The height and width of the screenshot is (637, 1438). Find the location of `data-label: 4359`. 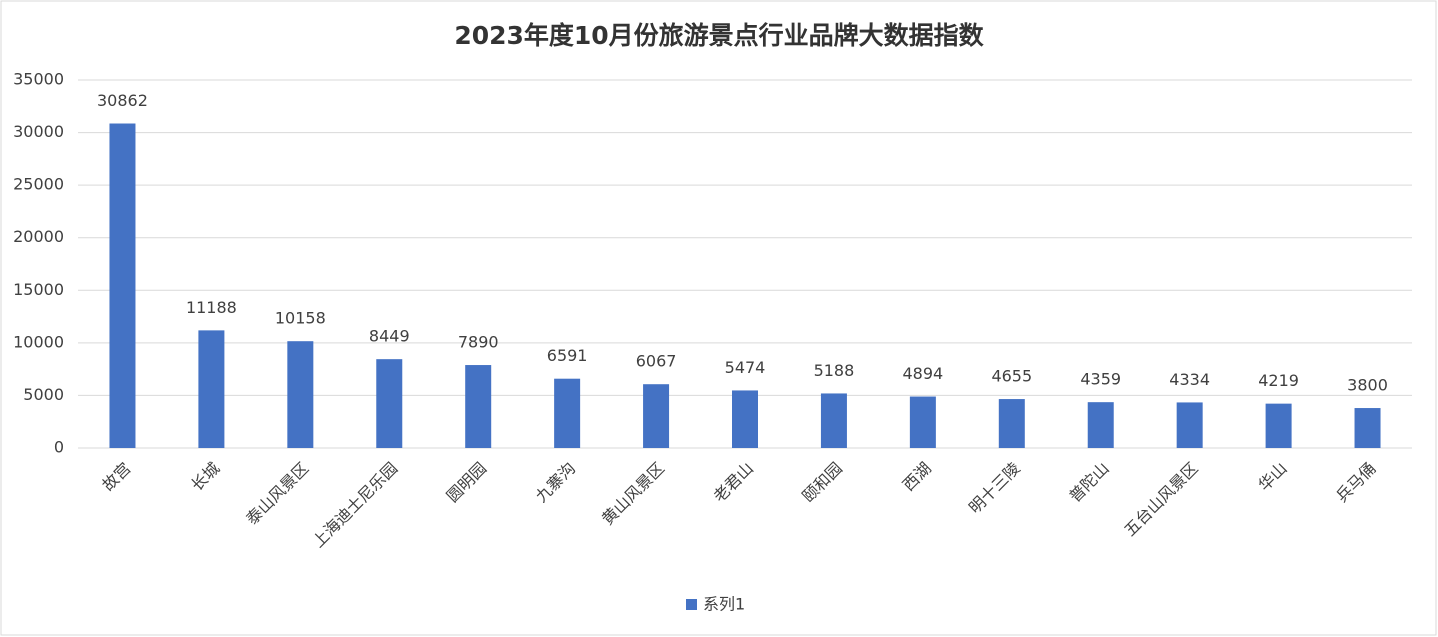

data-label: 4359 is located at coordinates (1100, 379).